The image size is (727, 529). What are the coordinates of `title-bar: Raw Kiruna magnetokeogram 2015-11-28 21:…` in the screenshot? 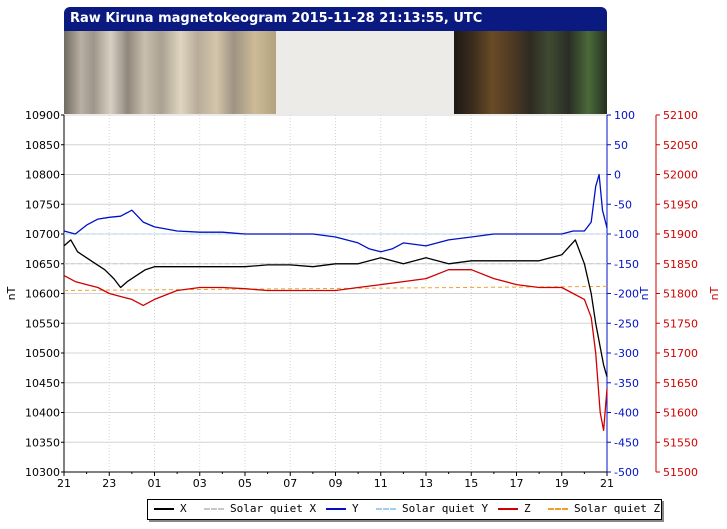 It's located at (335, 19).